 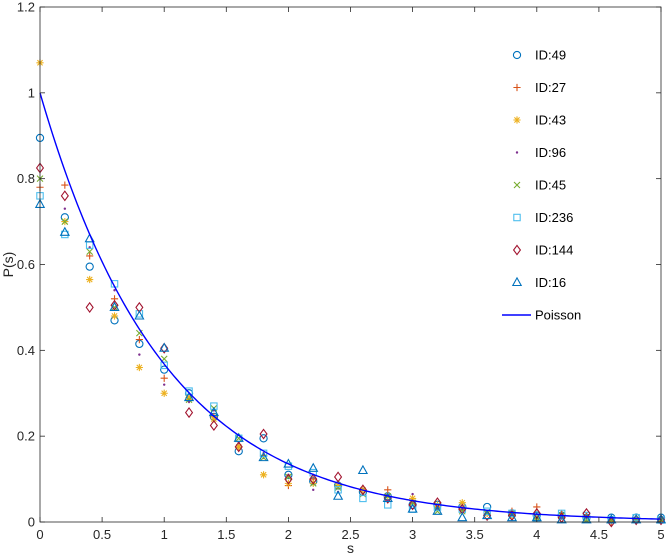 I want to click on x-tick-label: 0, so click(x=39, y=534).